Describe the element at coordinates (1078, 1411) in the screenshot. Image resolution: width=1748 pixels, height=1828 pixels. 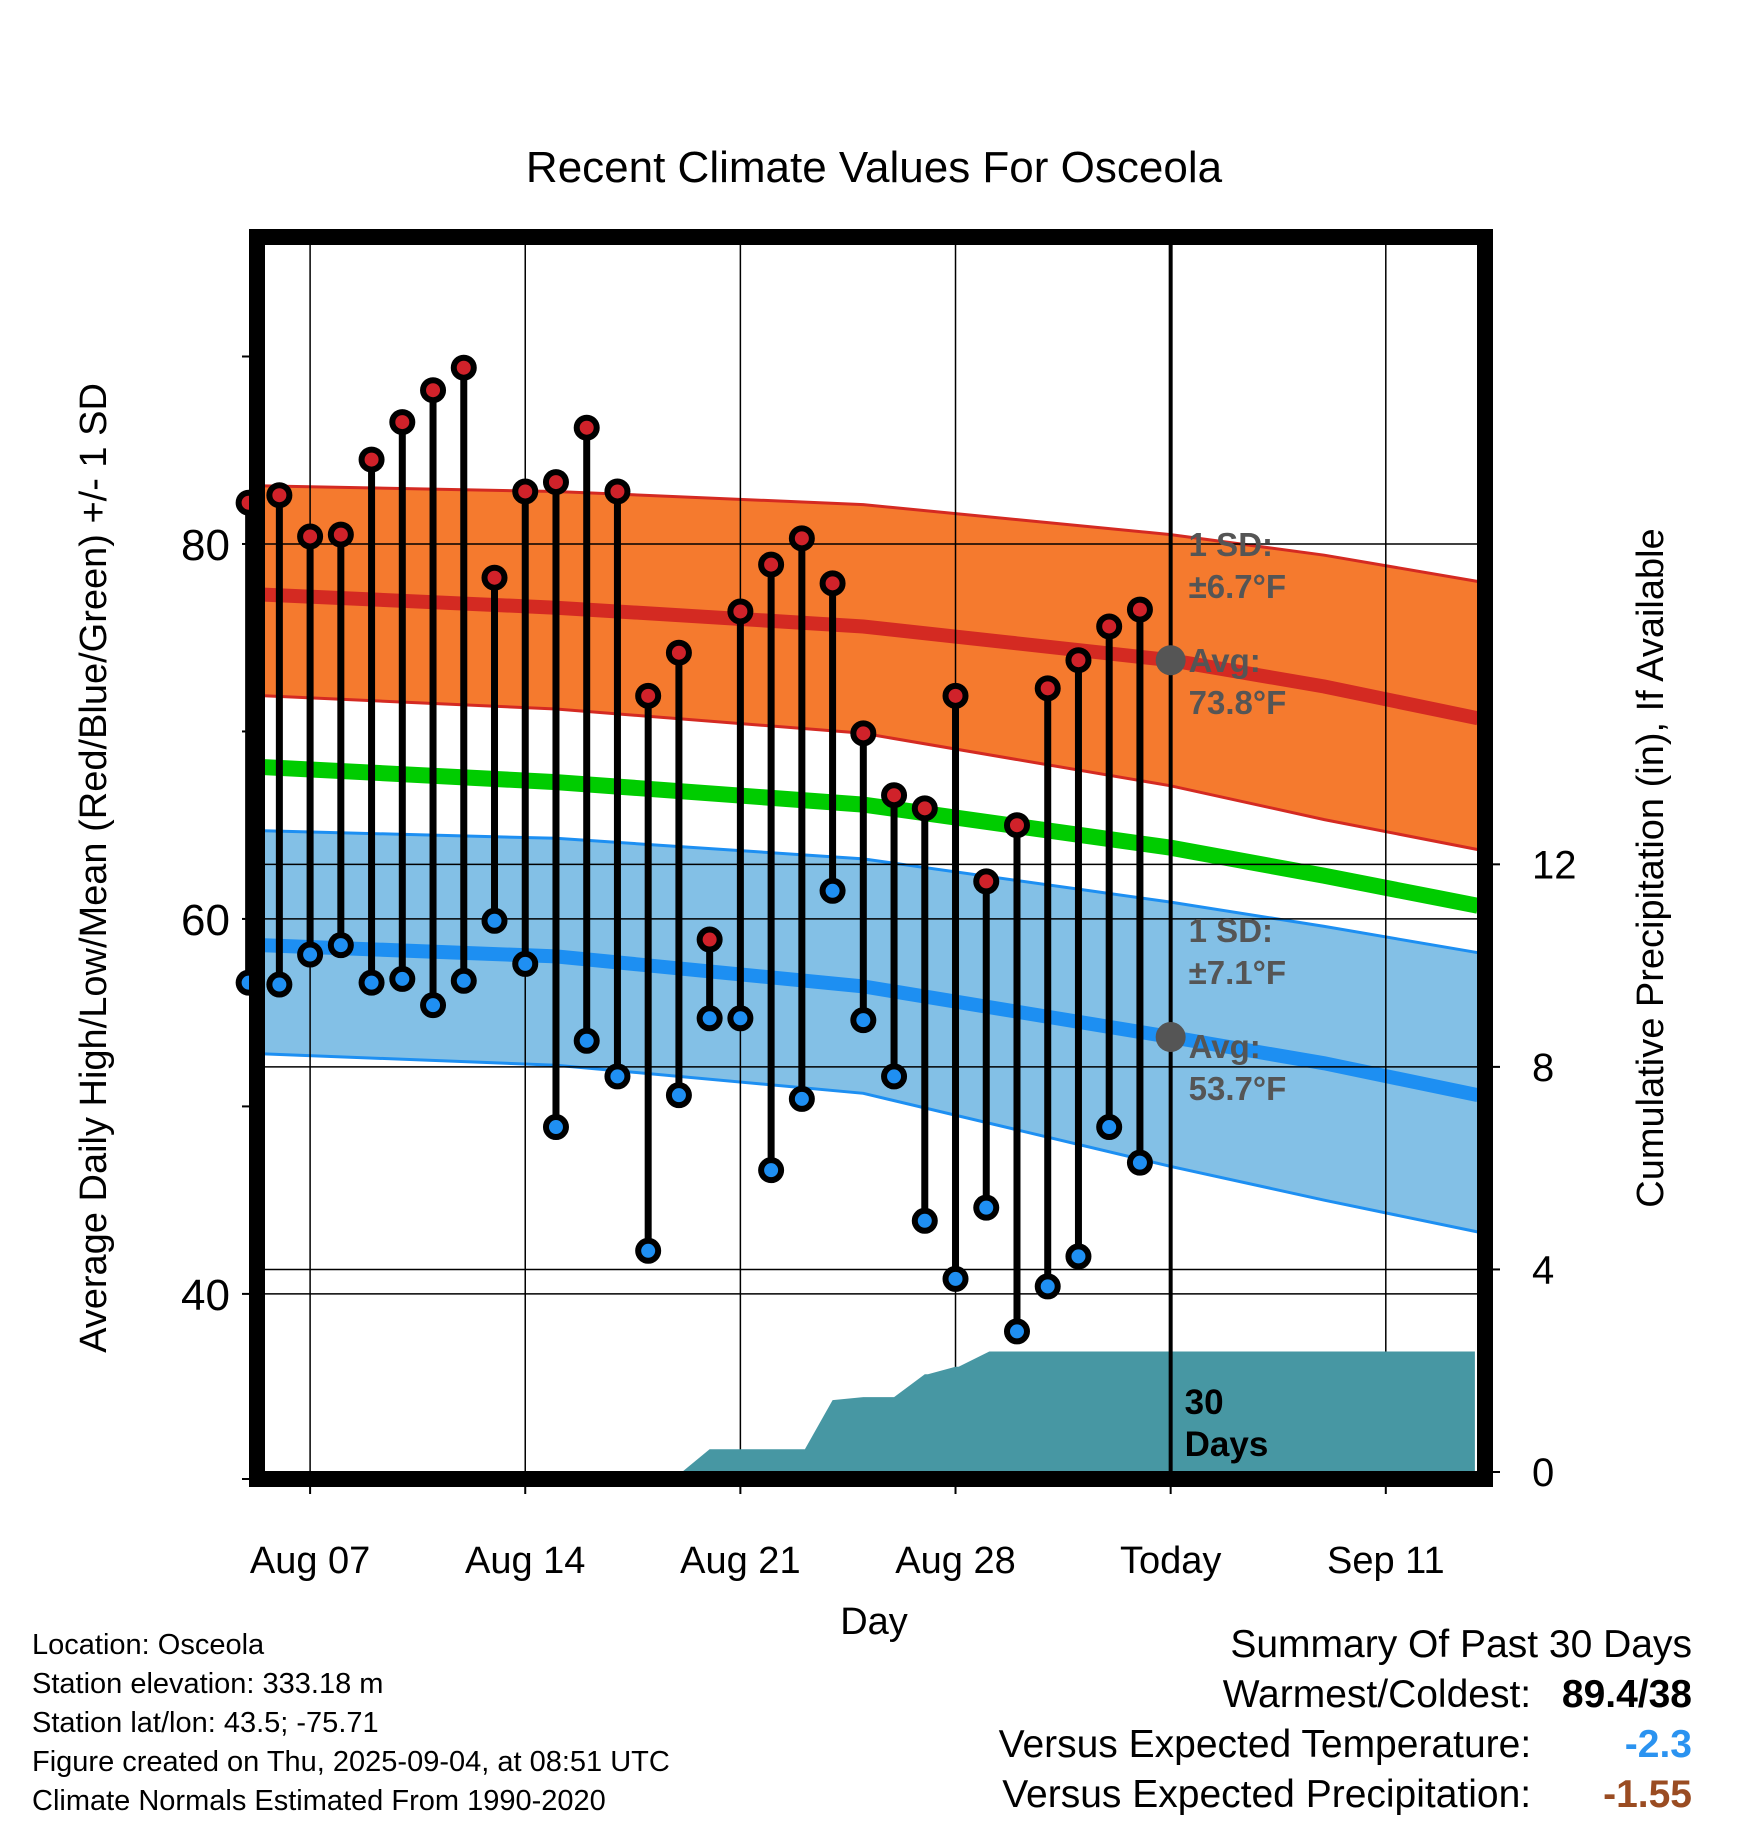
I see `precipitation-area` at that location.